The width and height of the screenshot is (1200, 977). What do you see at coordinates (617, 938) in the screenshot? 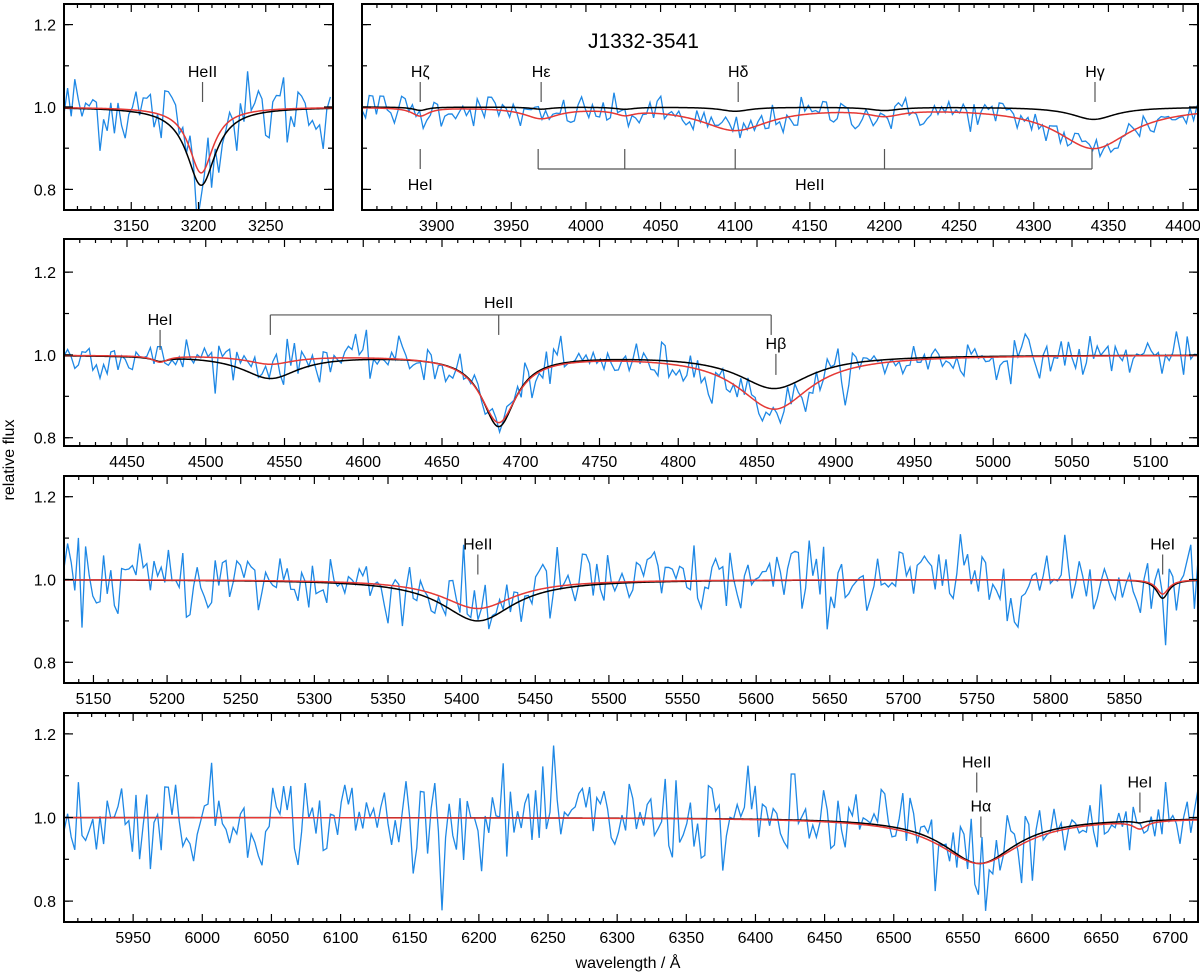
I see `x-tick-label: 6300` at bounding box center [617, 938].